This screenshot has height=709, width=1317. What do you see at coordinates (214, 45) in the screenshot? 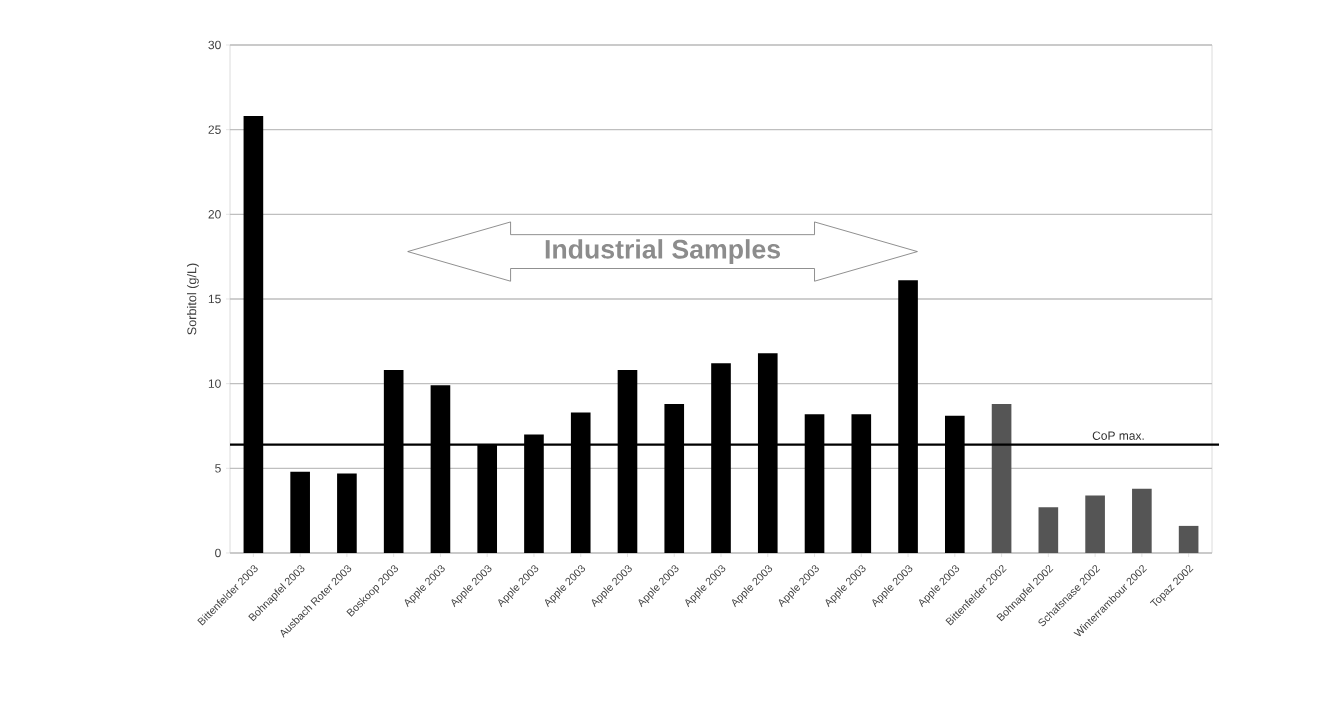
I see `y-tick-label: 30` at bounding box center [214, 45].